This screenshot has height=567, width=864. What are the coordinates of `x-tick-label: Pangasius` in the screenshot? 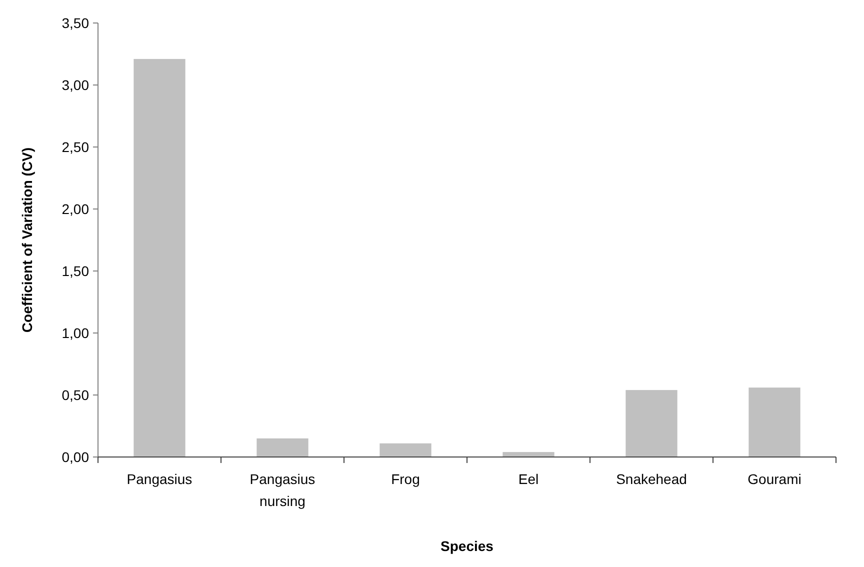 It's located at (159, 479).